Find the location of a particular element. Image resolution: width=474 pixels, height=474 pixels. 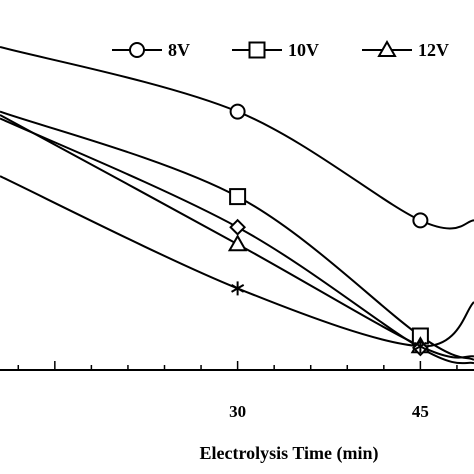

x-tick-label: 30 is located at coordinates (237, 411).